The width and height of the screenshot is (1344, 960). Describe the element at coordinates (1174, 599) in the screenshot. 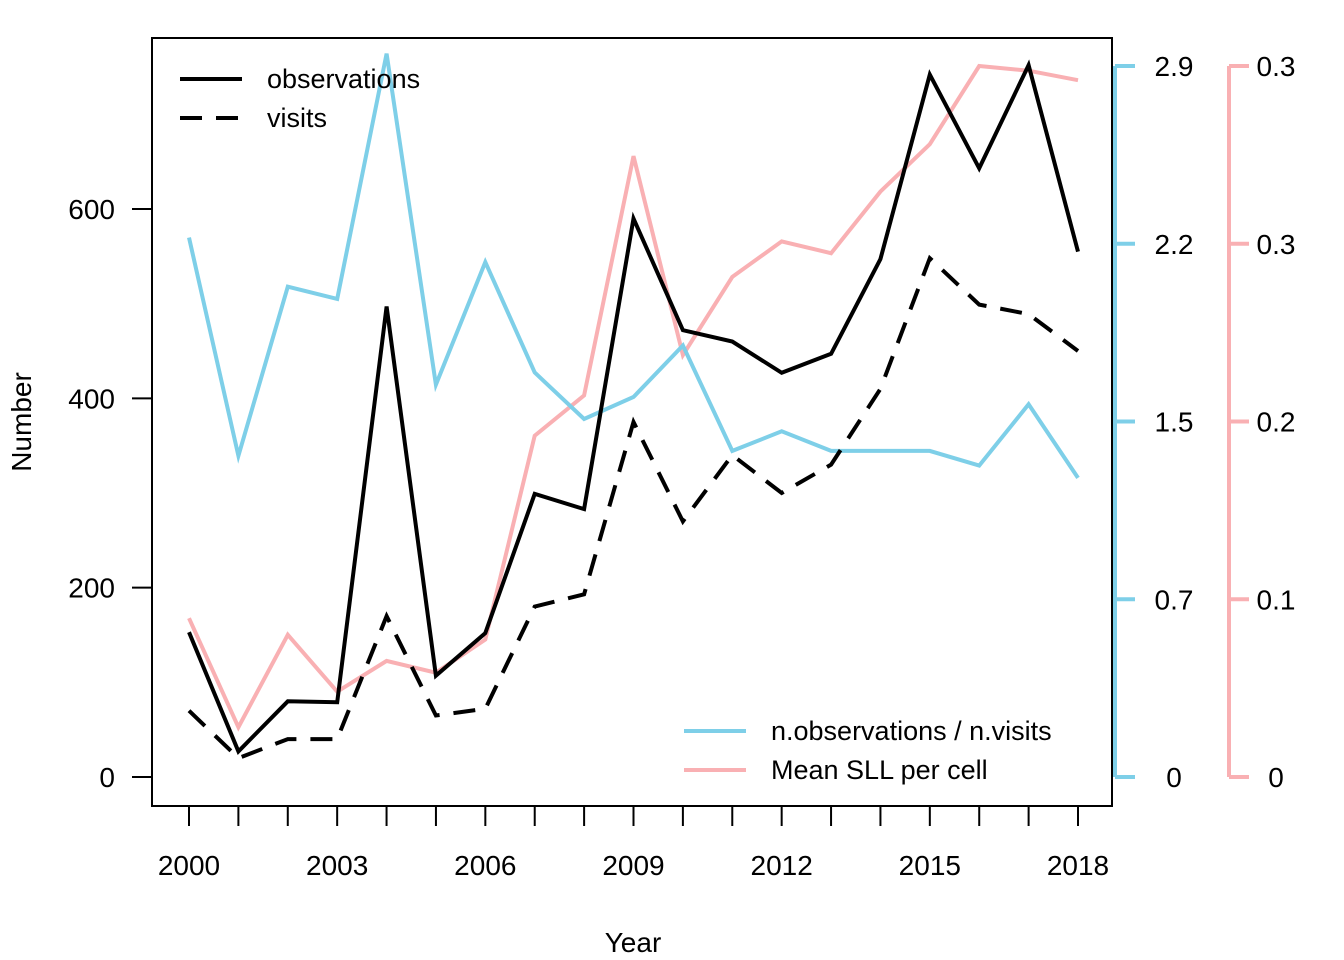

I see `y-ratio-tick-label: 0.7` at that location.